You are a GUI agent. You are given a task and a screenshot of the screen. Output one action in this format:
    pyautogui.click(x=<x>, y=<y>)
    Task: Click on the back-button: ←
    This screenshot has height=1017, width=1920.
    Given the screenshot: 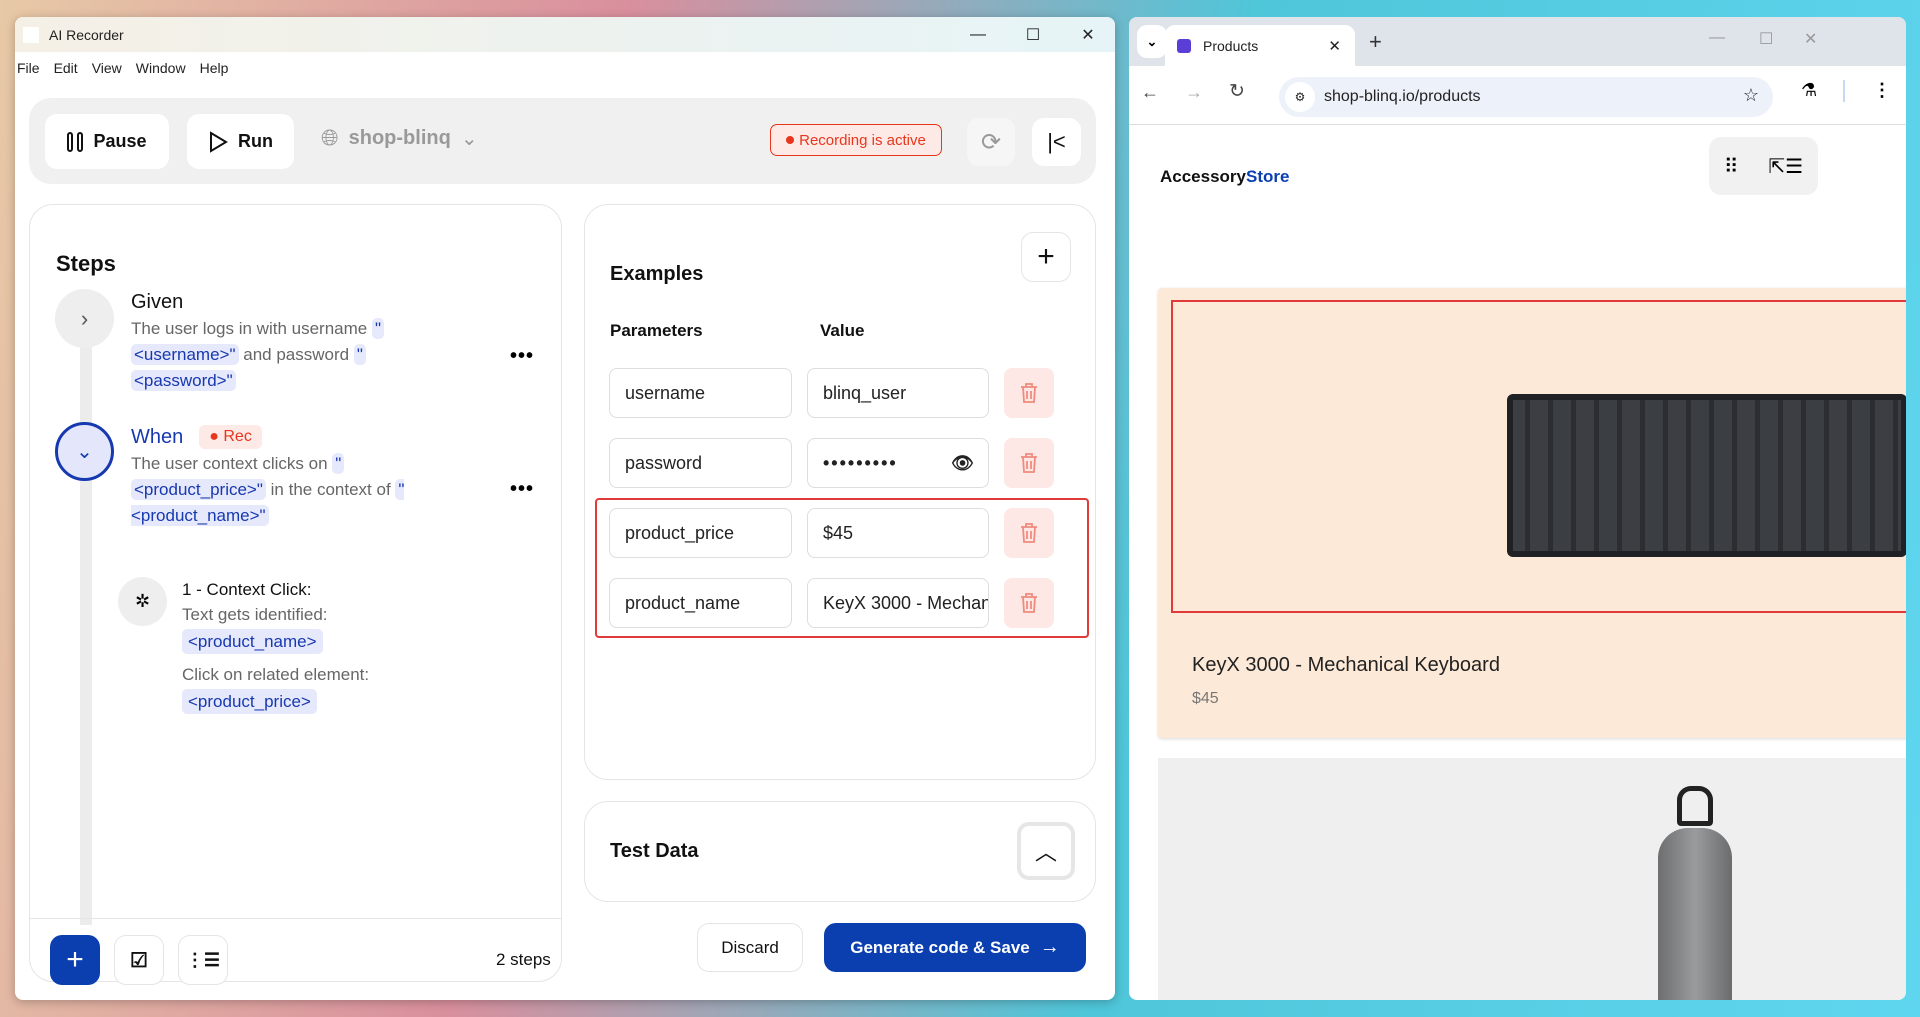 What is the action you would take?
    pyautogui.click(x=1150, y=92)
    